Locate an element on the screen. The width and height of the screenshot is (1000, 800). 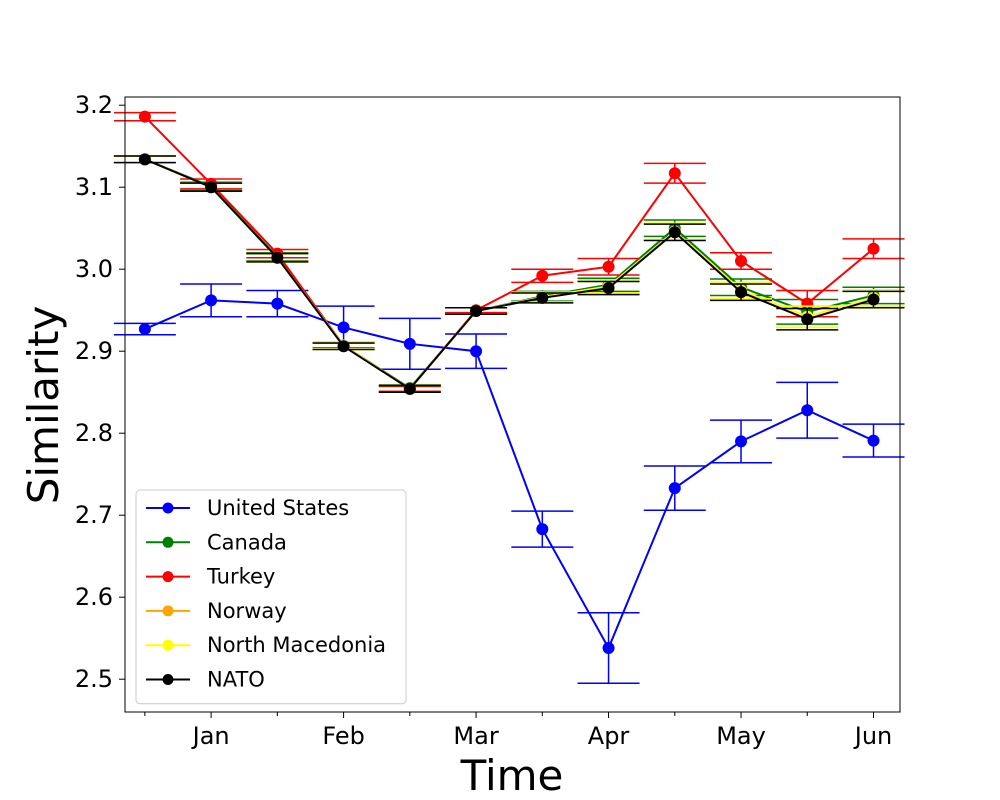
legend-frame is located at coordinates (271, 597).